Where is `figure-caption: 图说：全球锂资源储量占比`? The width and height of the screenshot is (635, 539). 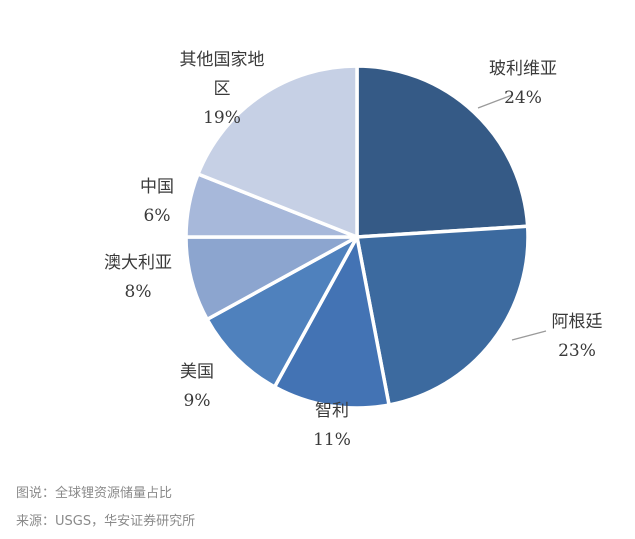 figure-caption: 图说：全球锂资源储量占比 is located at coordinates (94, 493).